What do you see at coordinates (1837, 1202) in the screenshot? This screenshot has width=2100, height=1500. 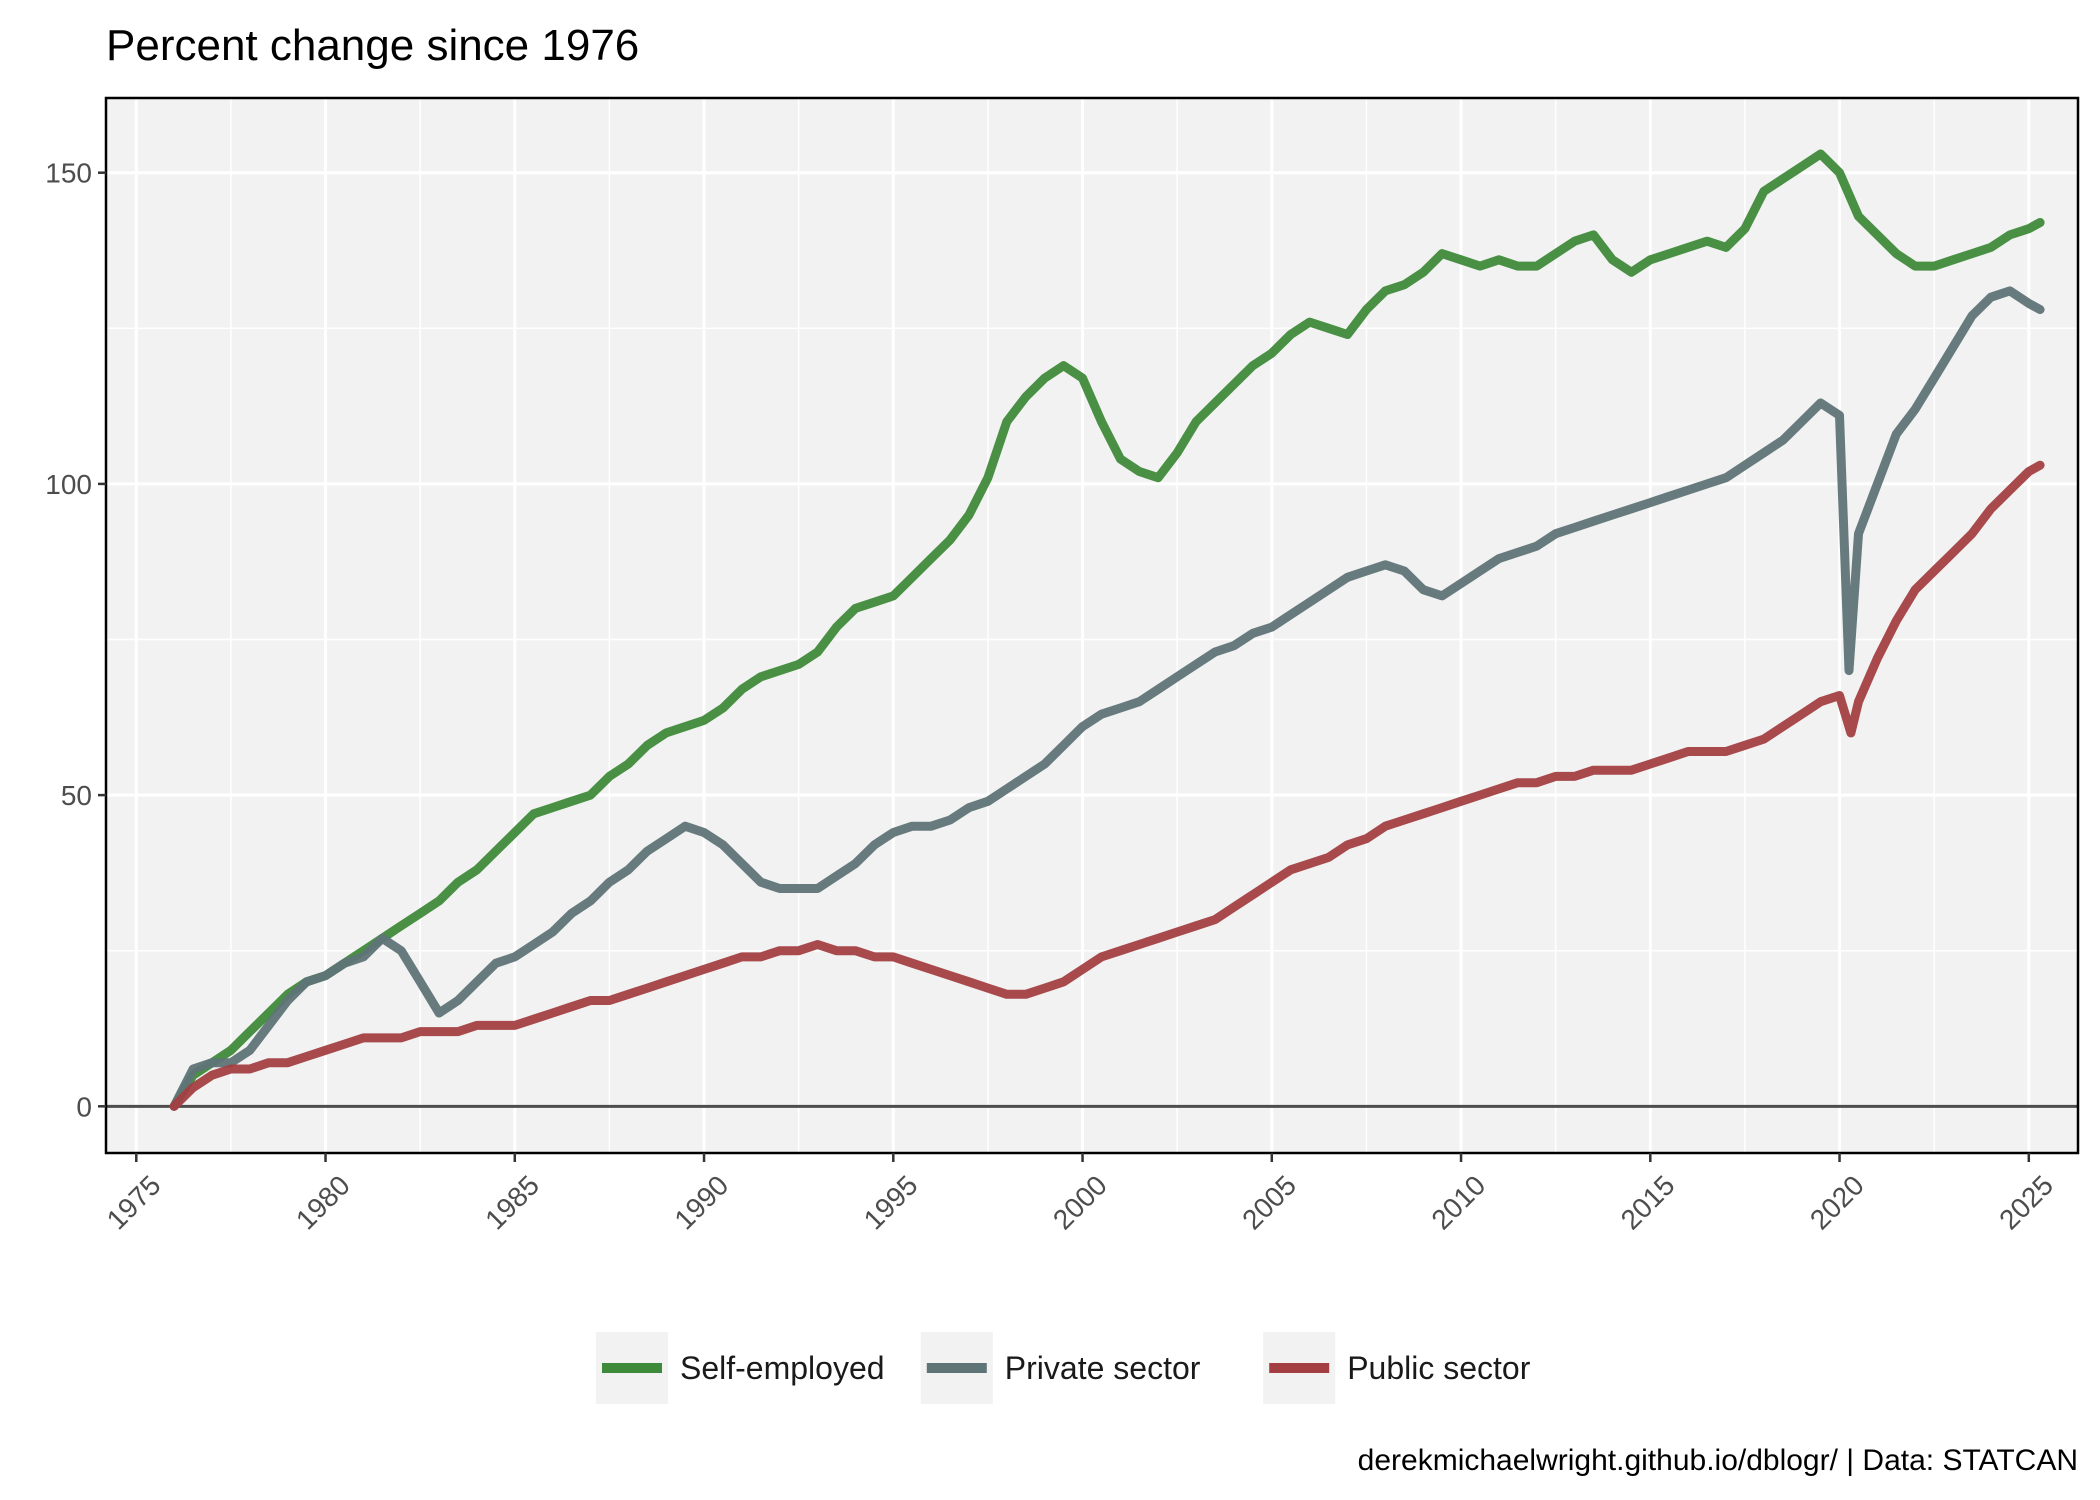 I see `x-tick-label: 2020` at bounding box center [1837, 1202].